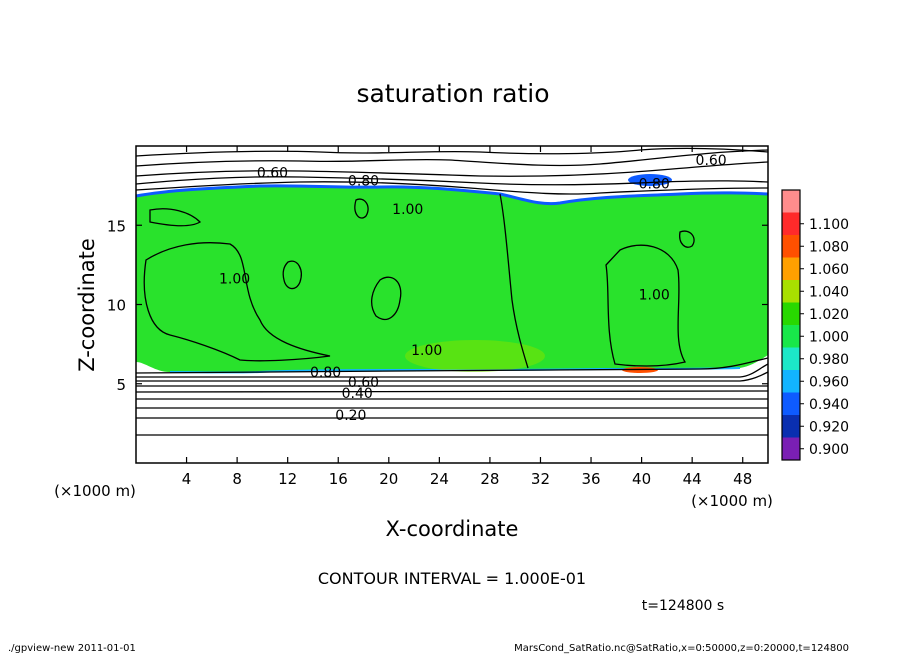 Image resolution: width=904 pixels, height=654 pixels. Describe the element at coordinates (489, 479) in the screenshot. I see `x-tick-label: 28` at that location.